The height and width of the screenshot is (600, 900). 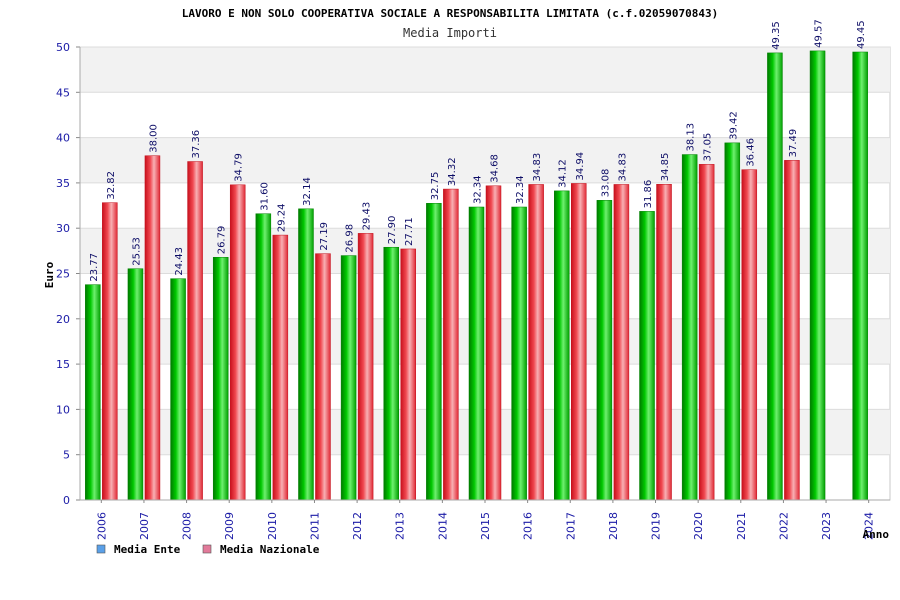 I want to click on data-label-media-nazionale-2007: 38.00, so click(x=153, y=138).